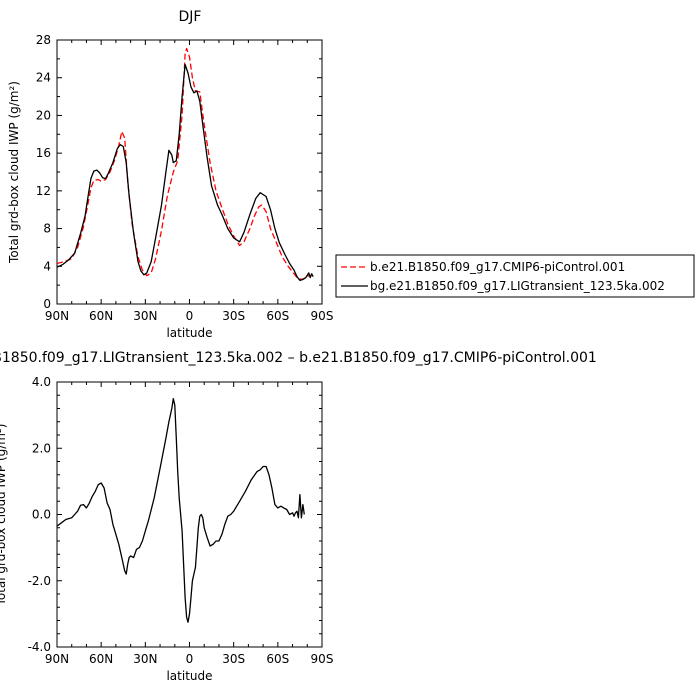  What do you see at coordinates (39, 581) in the screenshot?
I see `y-tick-label: -2.0` at bounding box center [39, 581].